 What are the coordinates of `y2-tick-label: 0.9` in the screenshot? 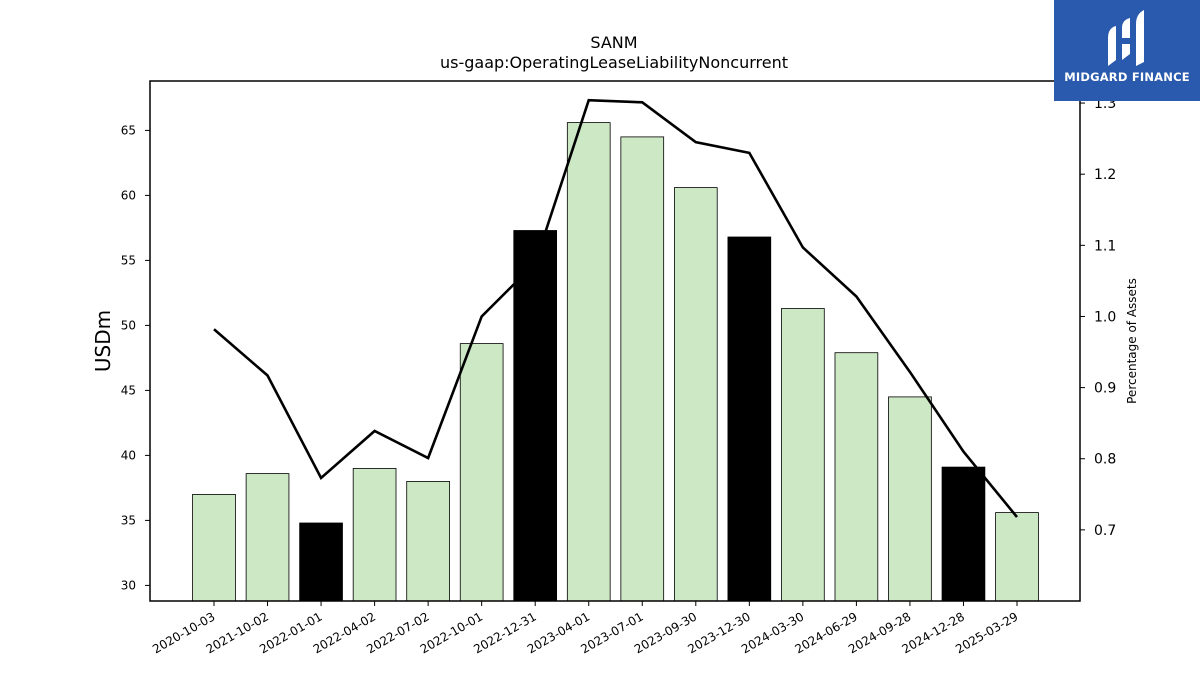 It's located at (1105, 389).